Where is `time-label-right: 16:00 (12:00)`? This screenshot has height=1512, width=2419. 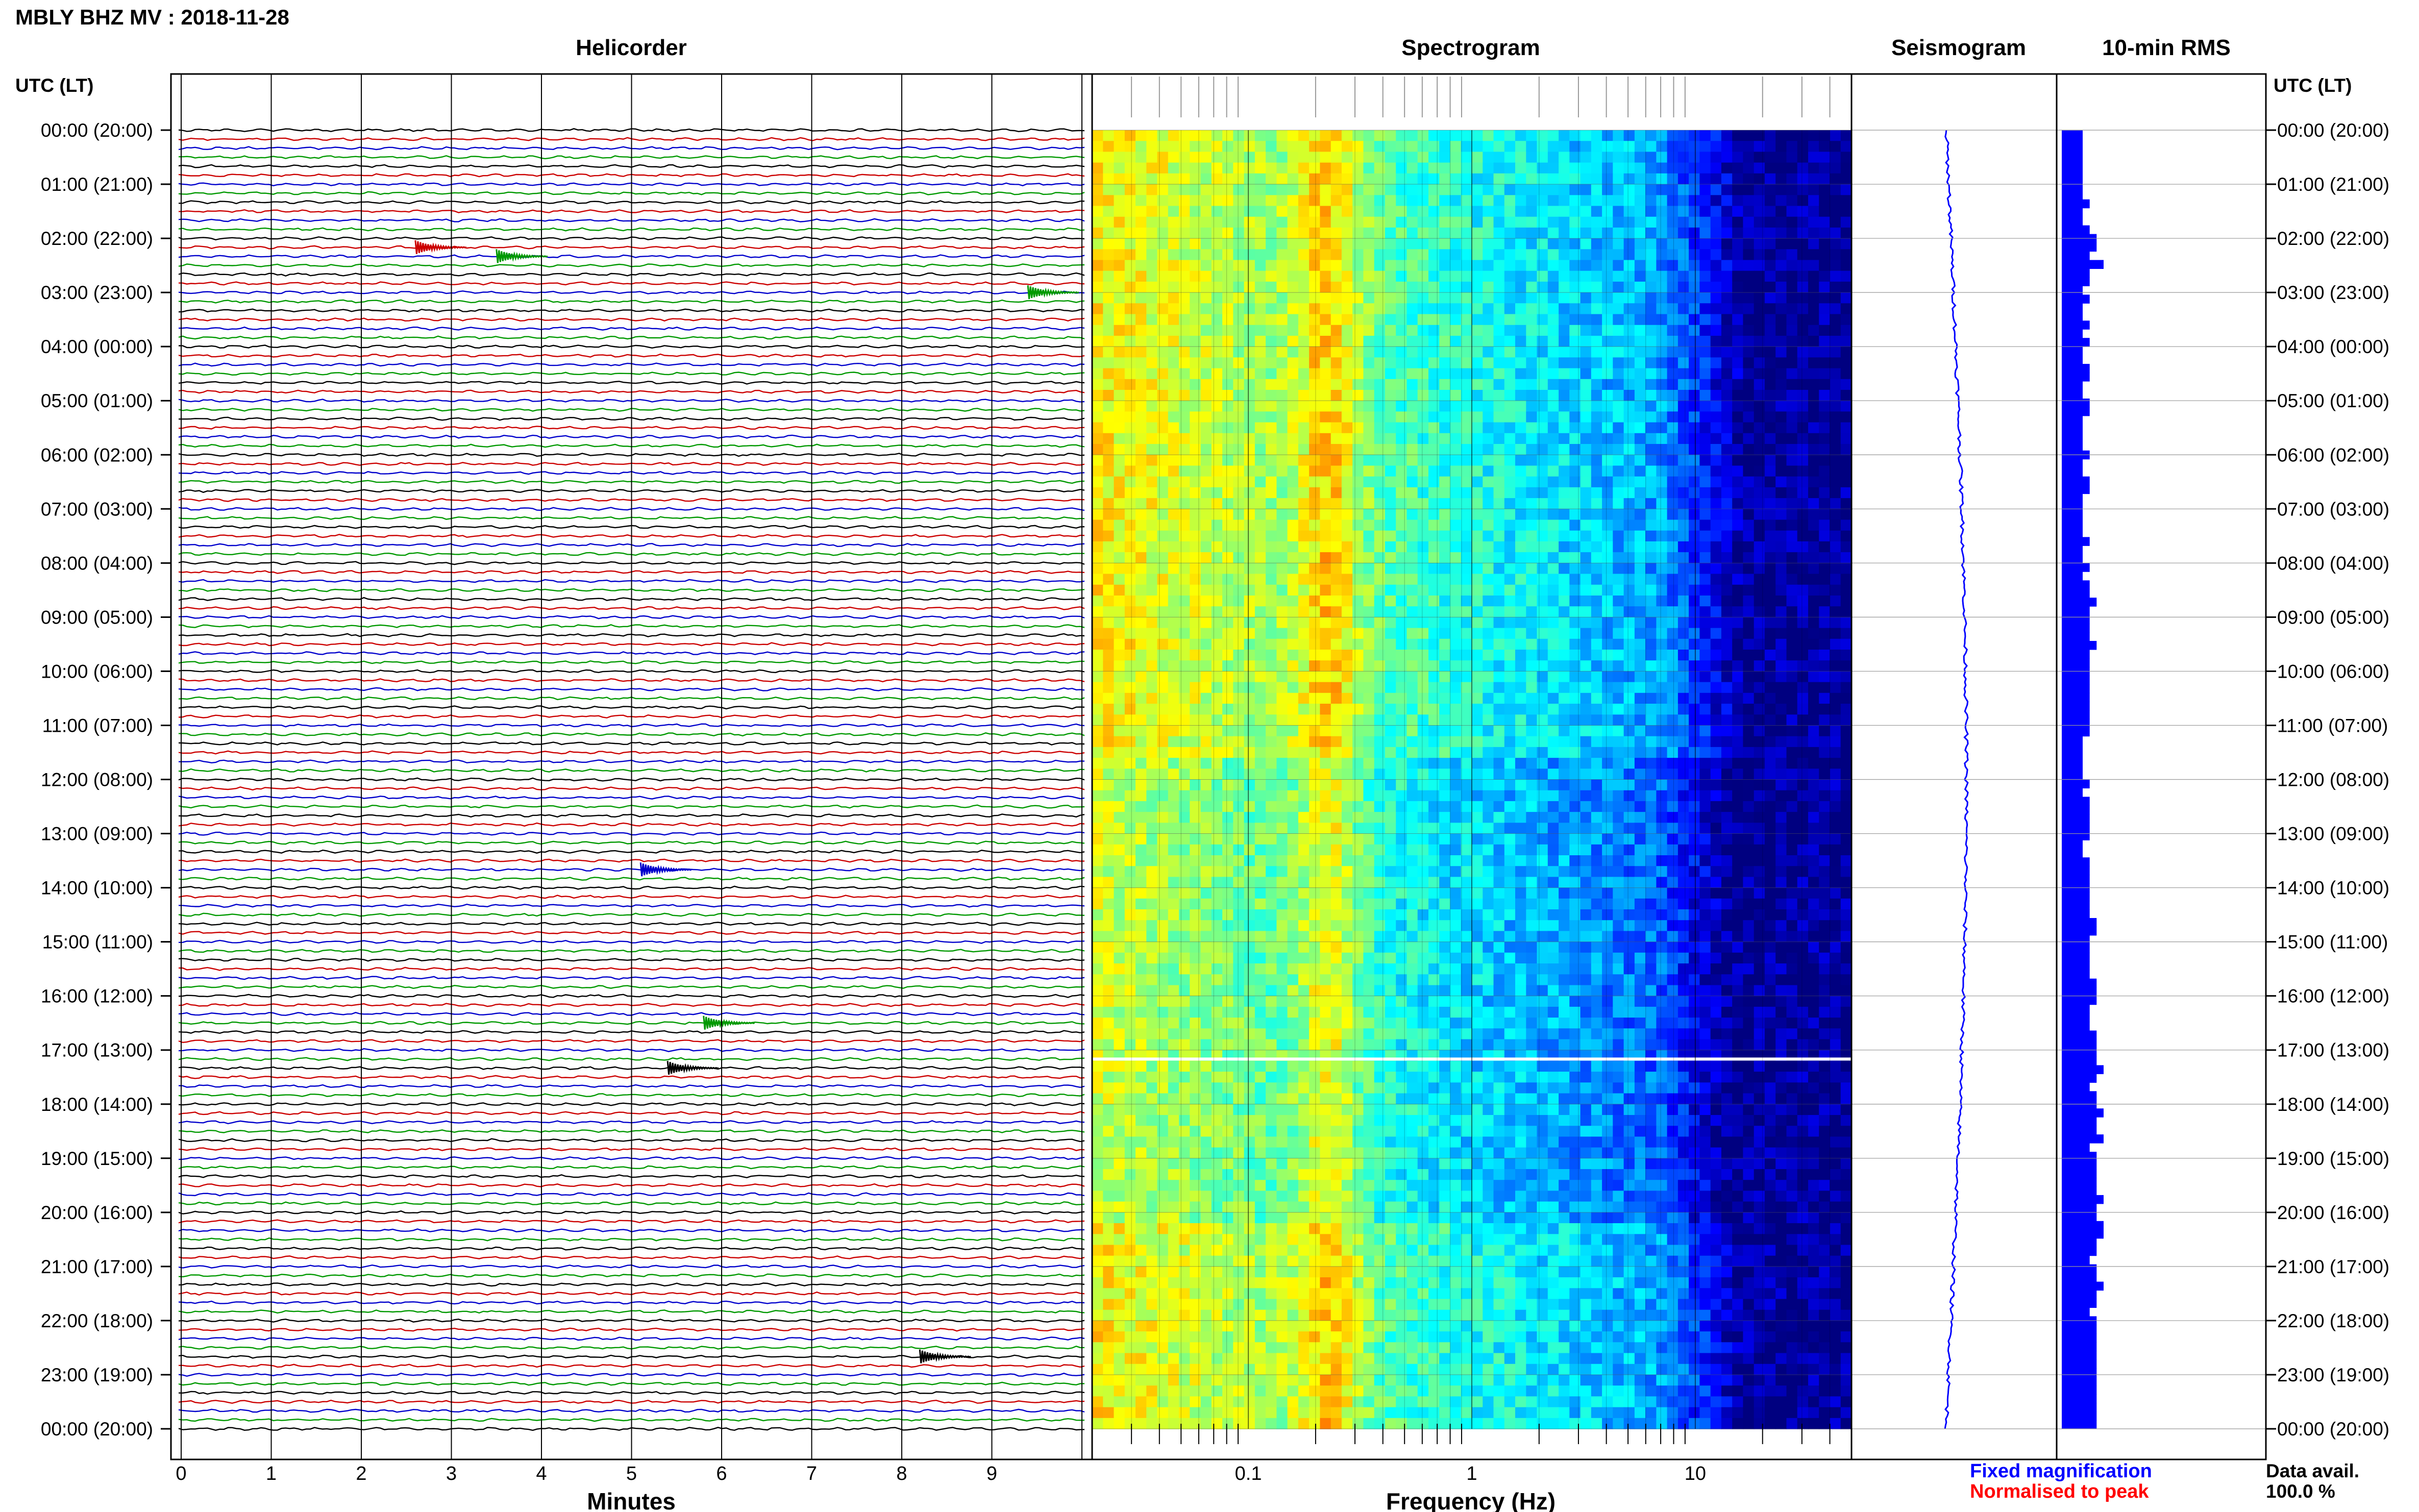 time-label-right: 16:00 (12:00) is located at coordinates (2333, 996).